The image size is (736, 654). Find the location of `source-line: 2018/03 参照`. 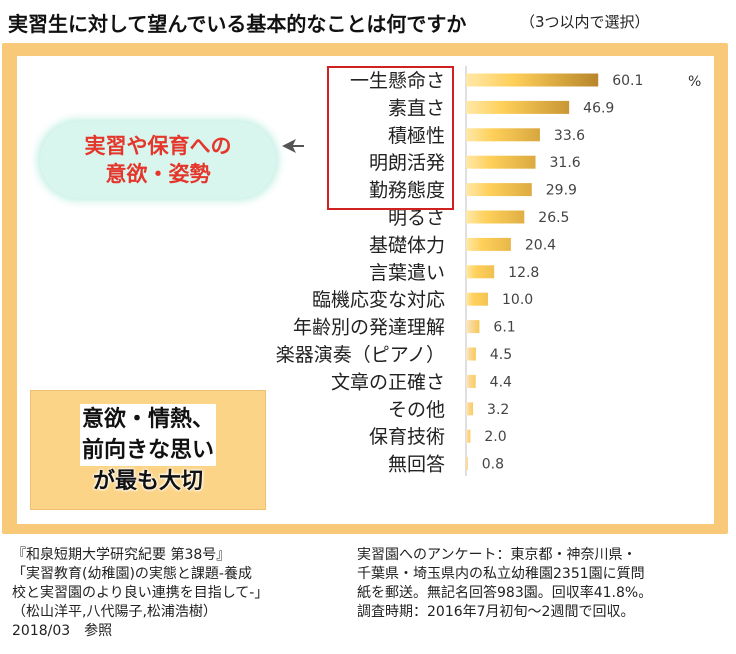

source-line: 2018/03 参照 is located at coordinates (62, 631).